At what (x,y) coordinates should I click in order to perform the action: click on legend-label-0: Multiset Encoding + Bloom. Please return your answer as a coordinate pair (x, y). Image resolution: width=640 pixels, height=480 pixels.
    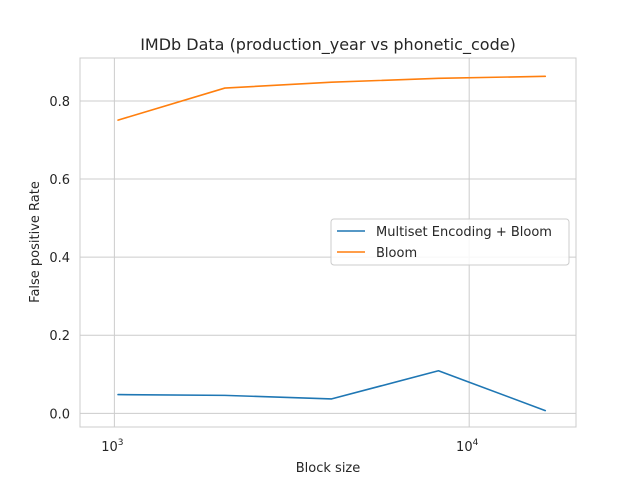
    Looking at the image, I should click on (464, 232).